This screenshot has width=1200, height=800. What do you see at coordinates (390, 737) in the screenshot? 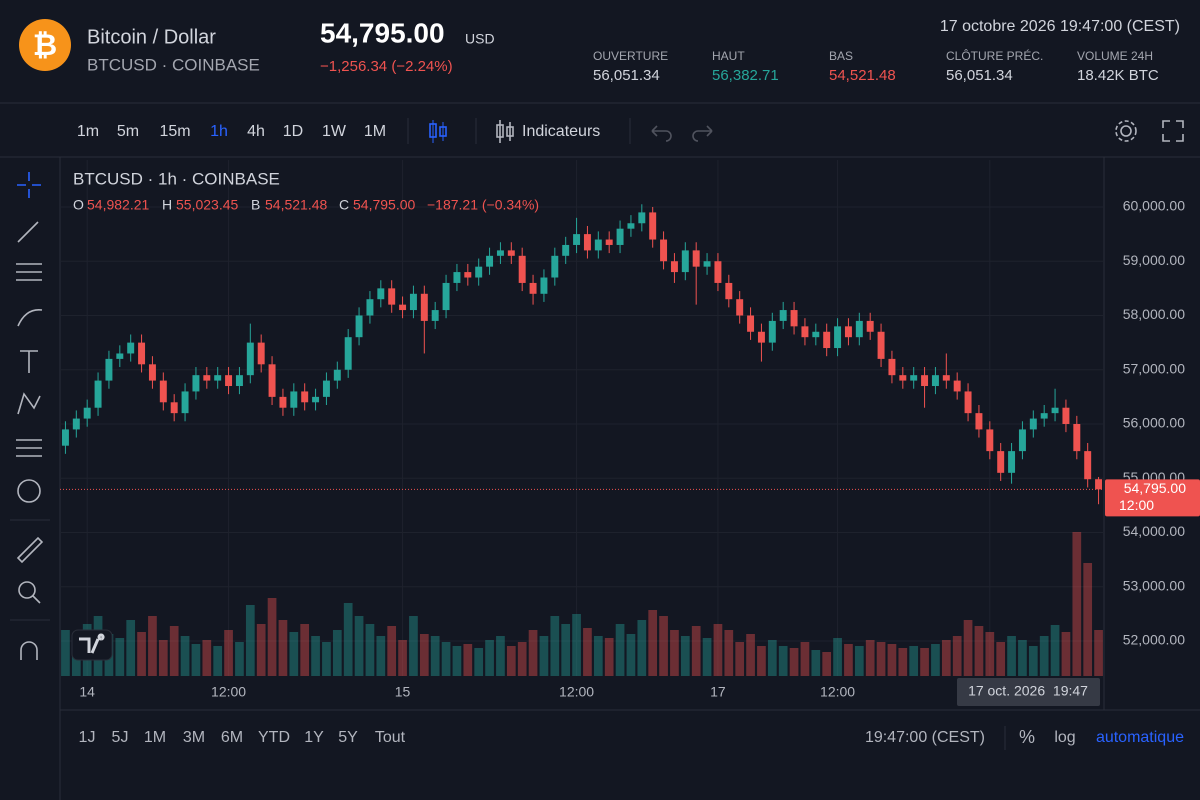
I see `range-button: Tout` at bounding box center [390, 737].